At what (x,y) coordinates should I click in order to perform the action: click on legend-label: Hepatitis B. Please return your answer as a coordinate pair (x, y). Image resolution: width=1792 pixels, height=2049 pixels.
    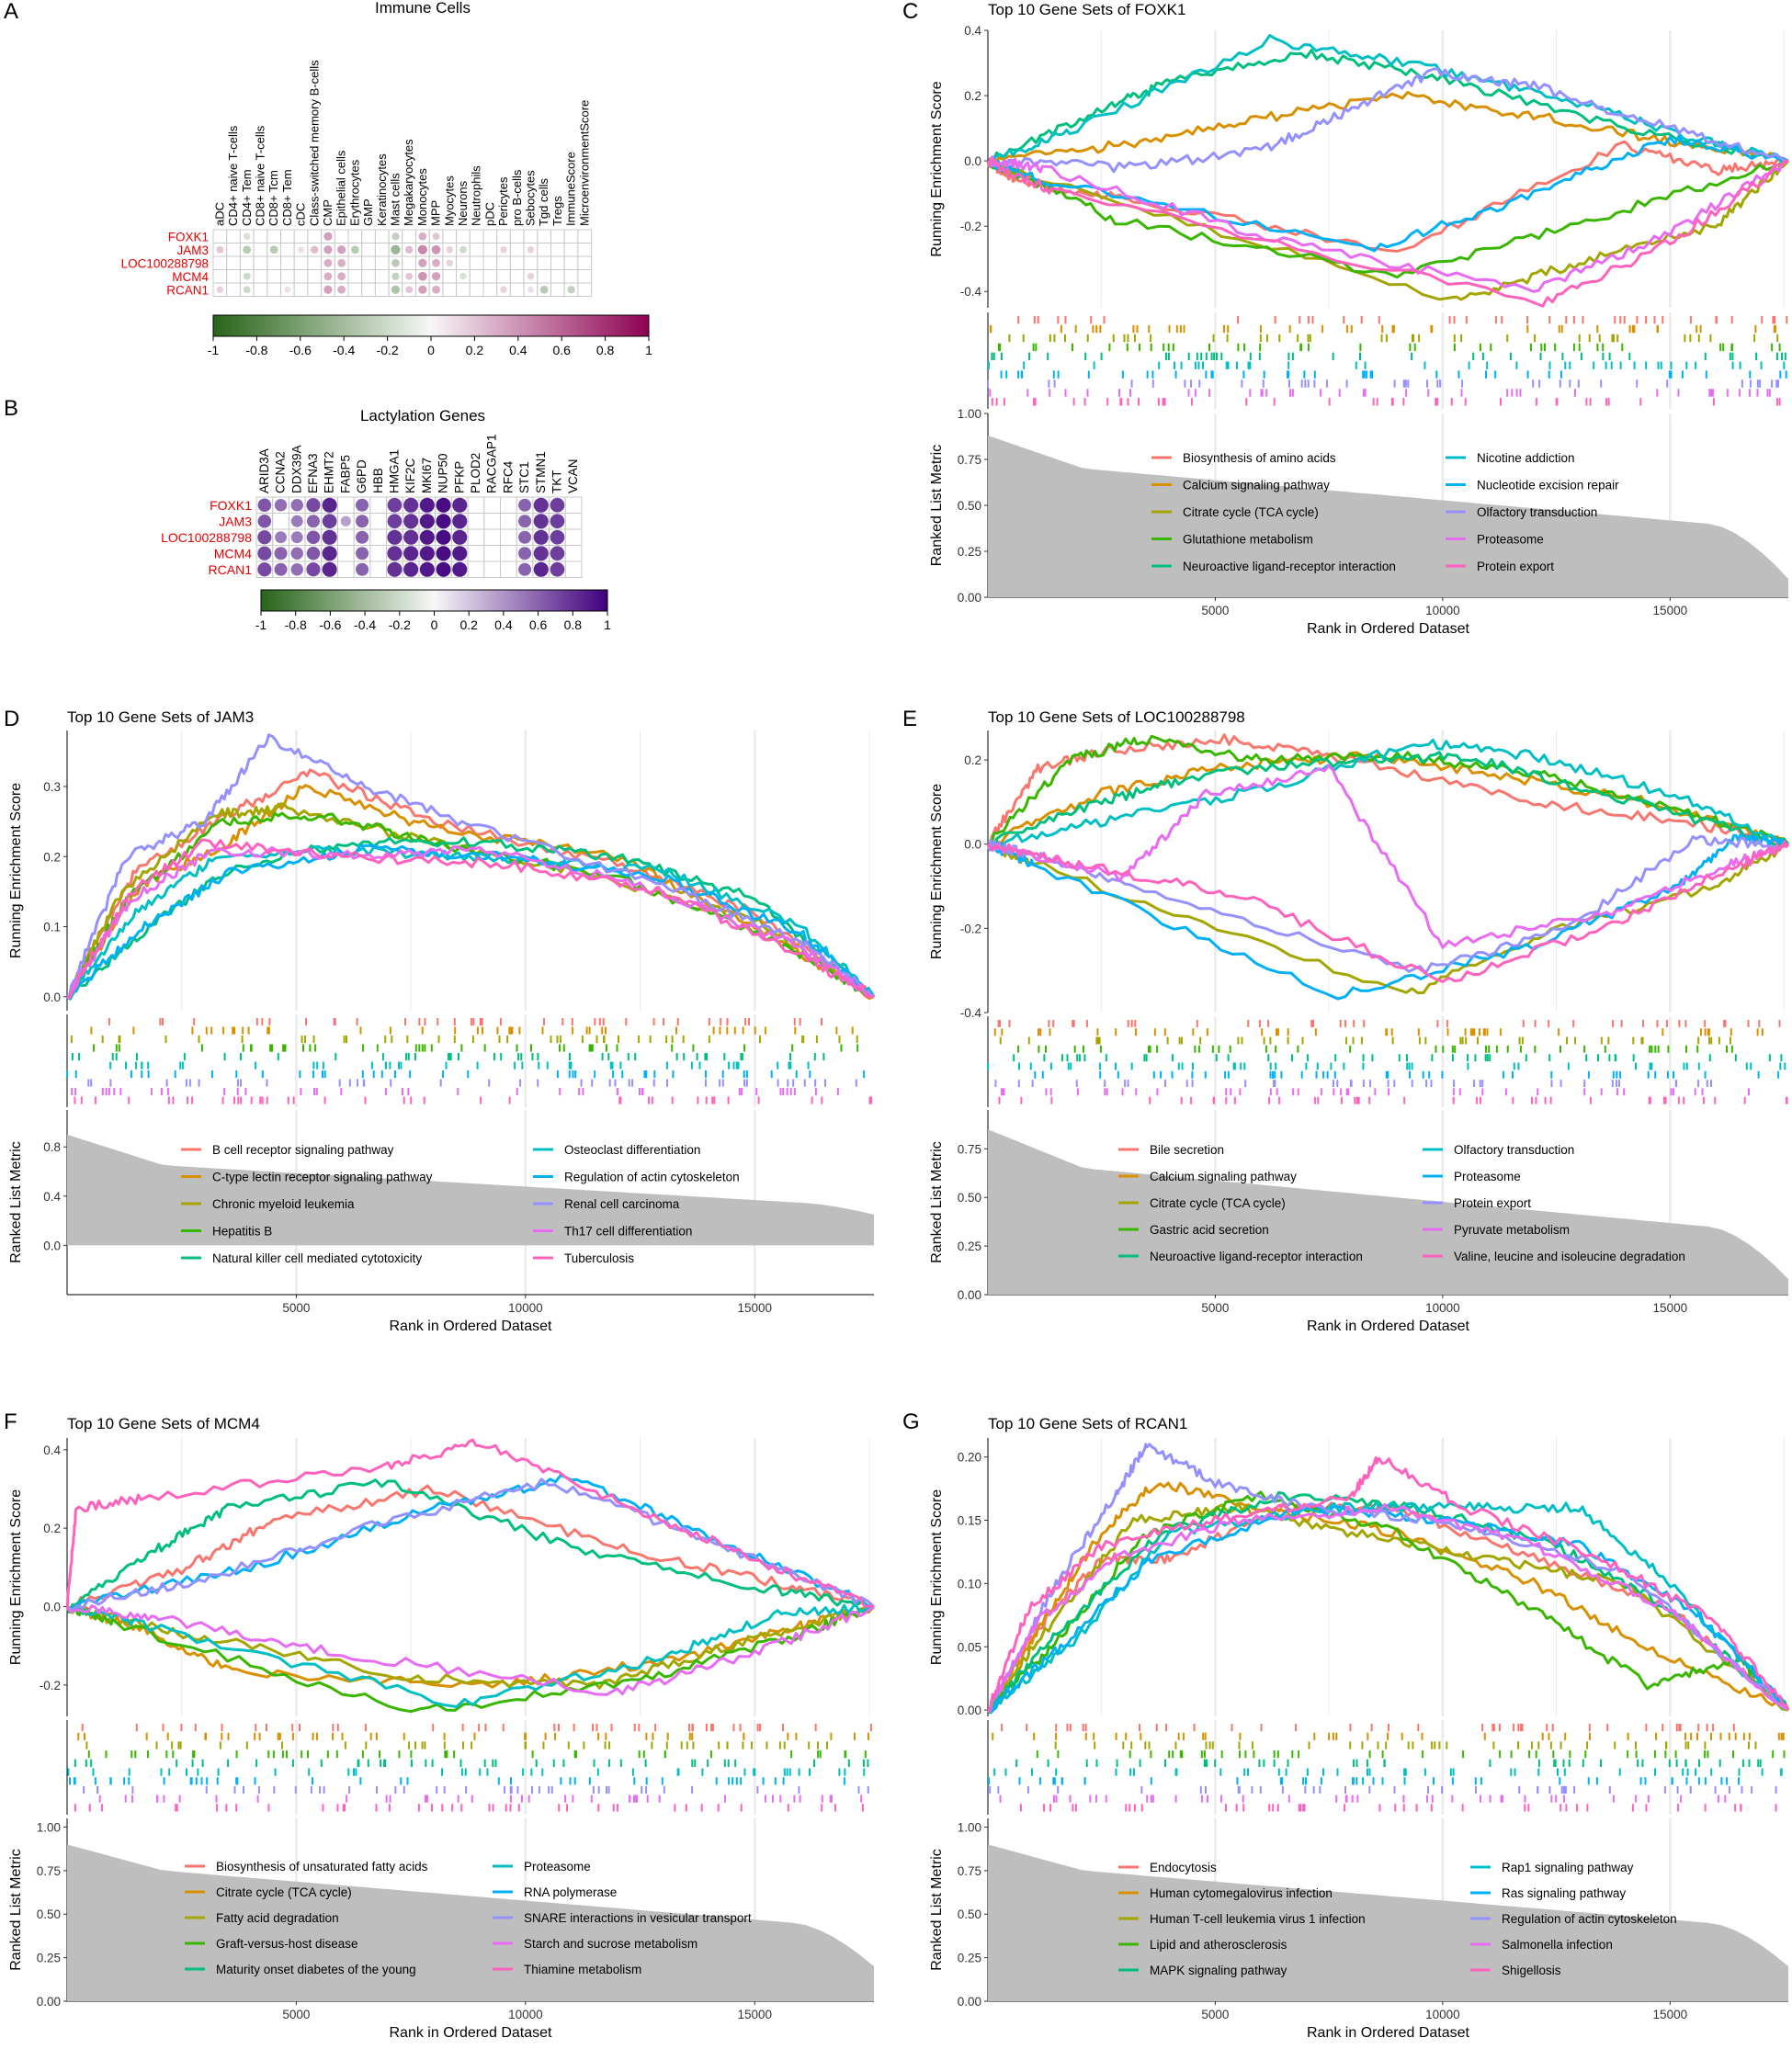
    Looking at the image, I should click on (242, 1232).